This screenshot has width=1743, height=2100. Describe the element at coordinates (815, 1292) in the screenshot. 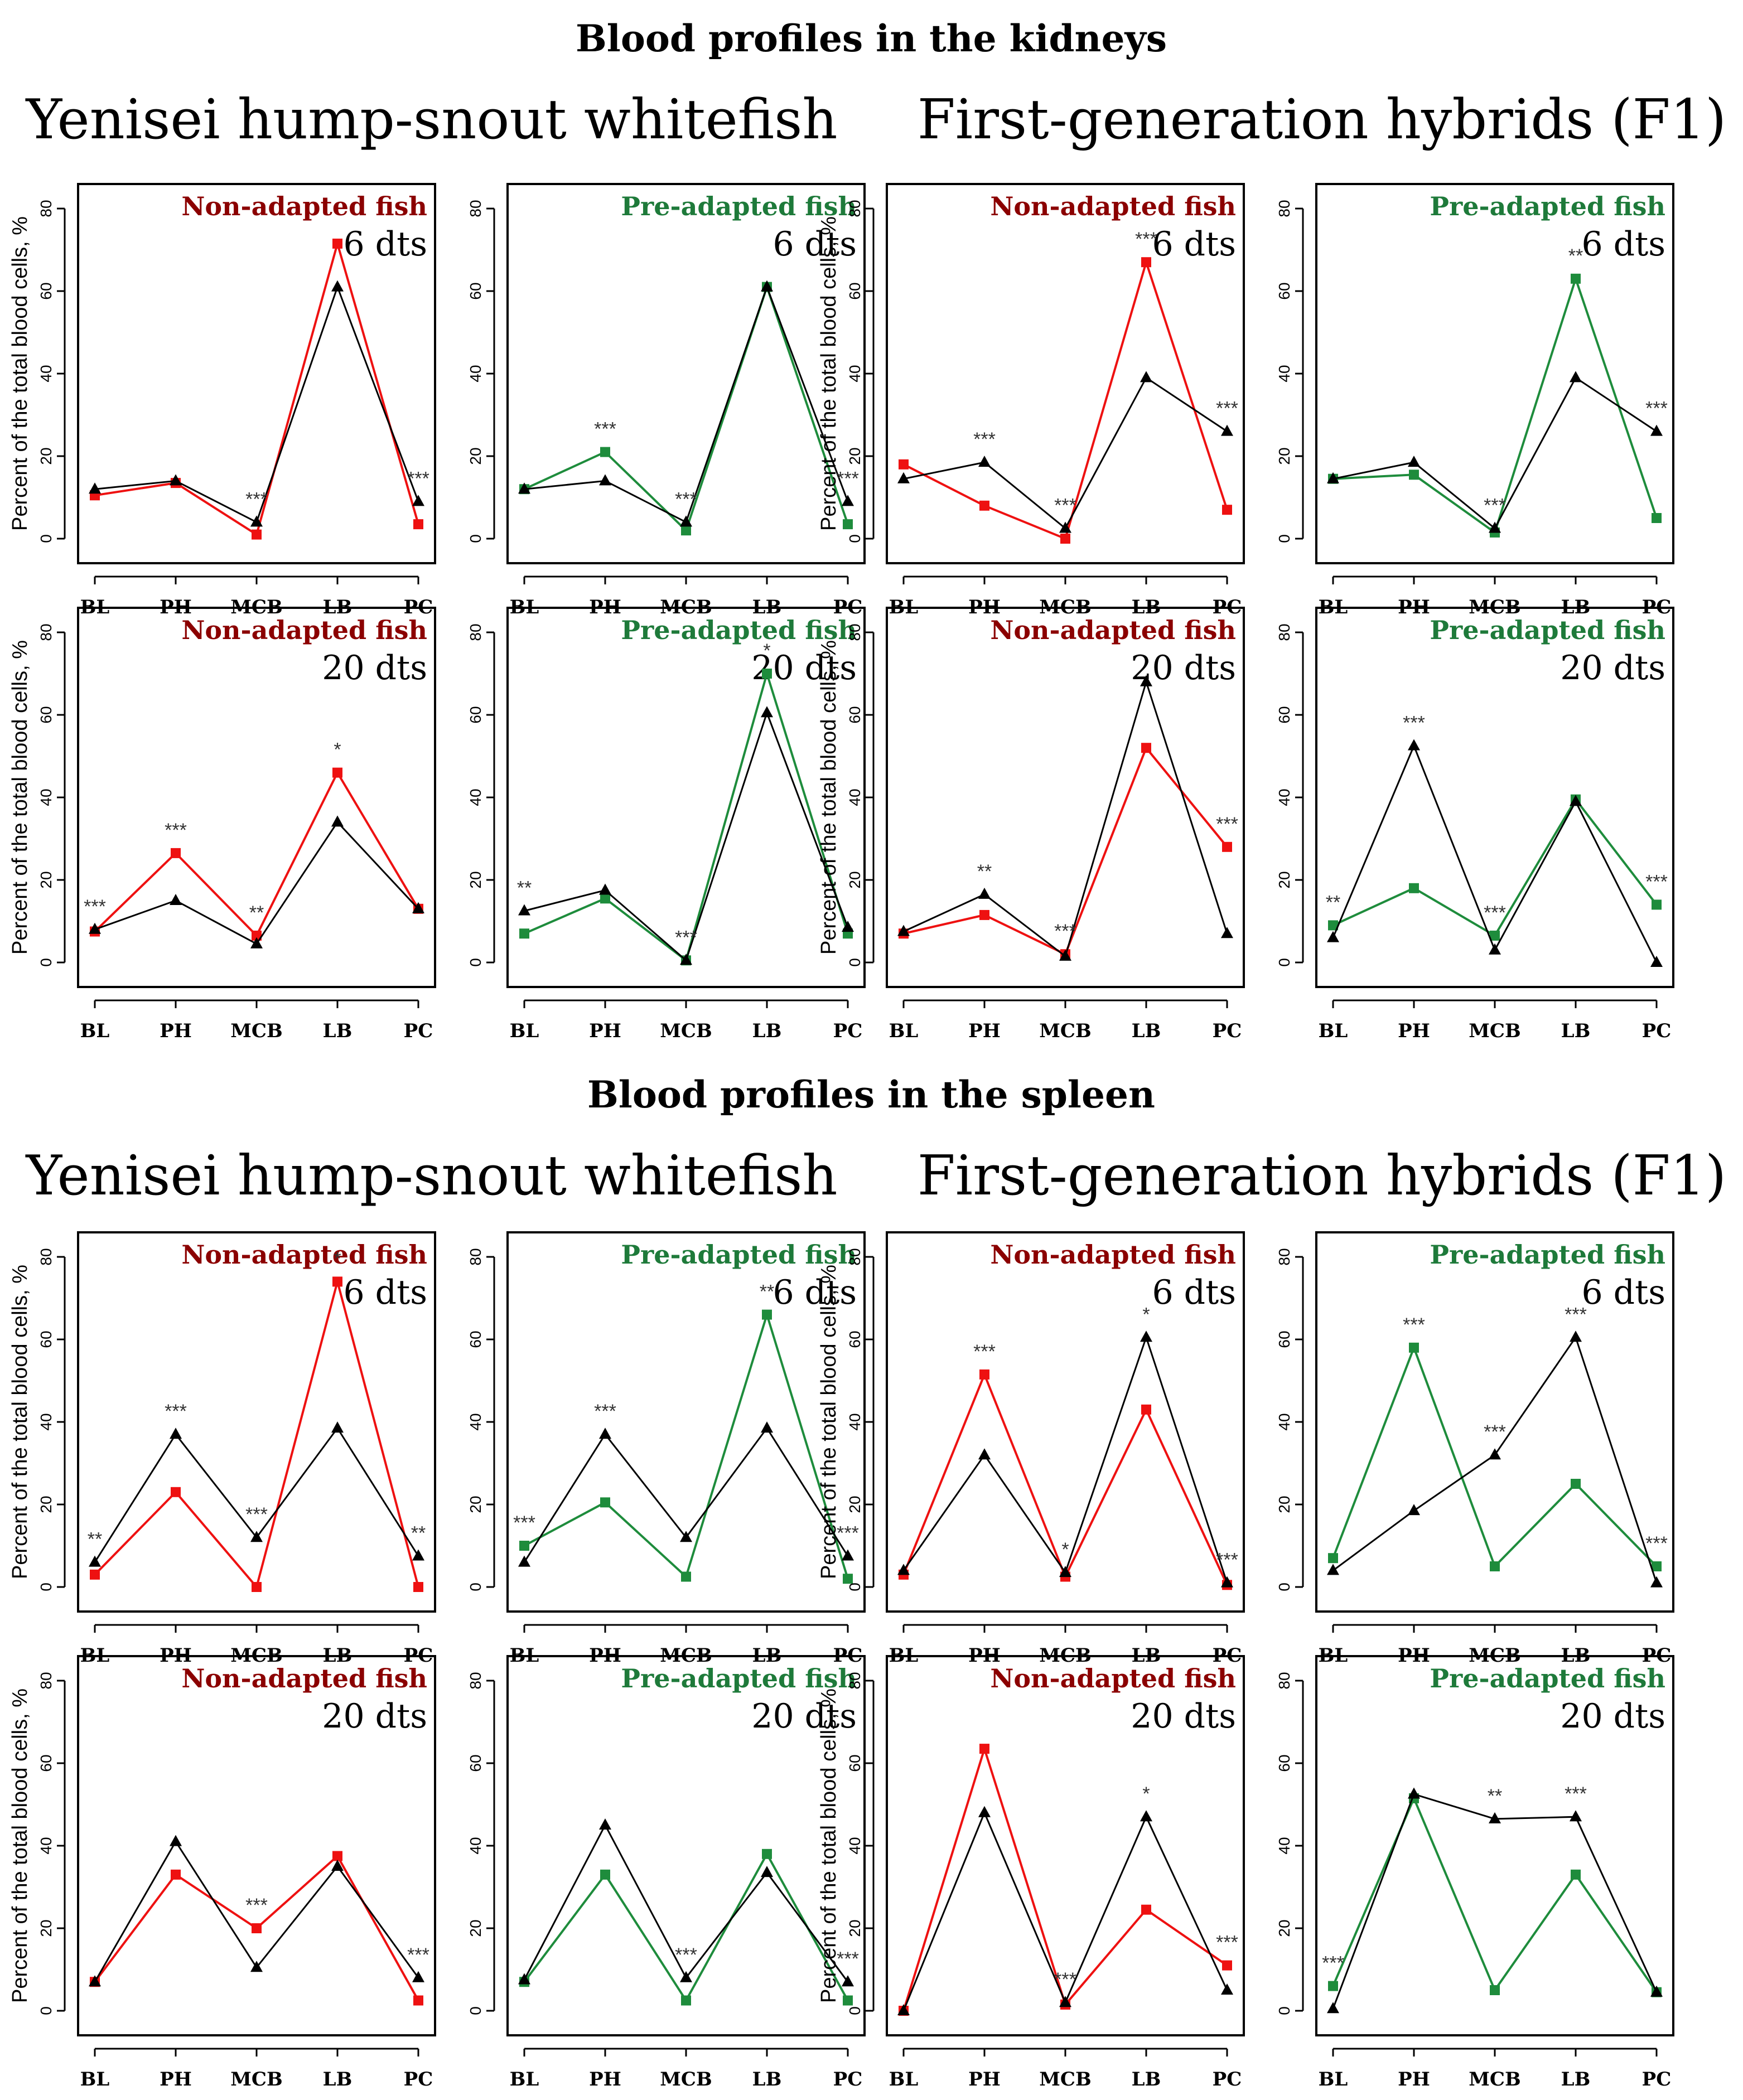

I see `days-label: 6 dts` at that location.